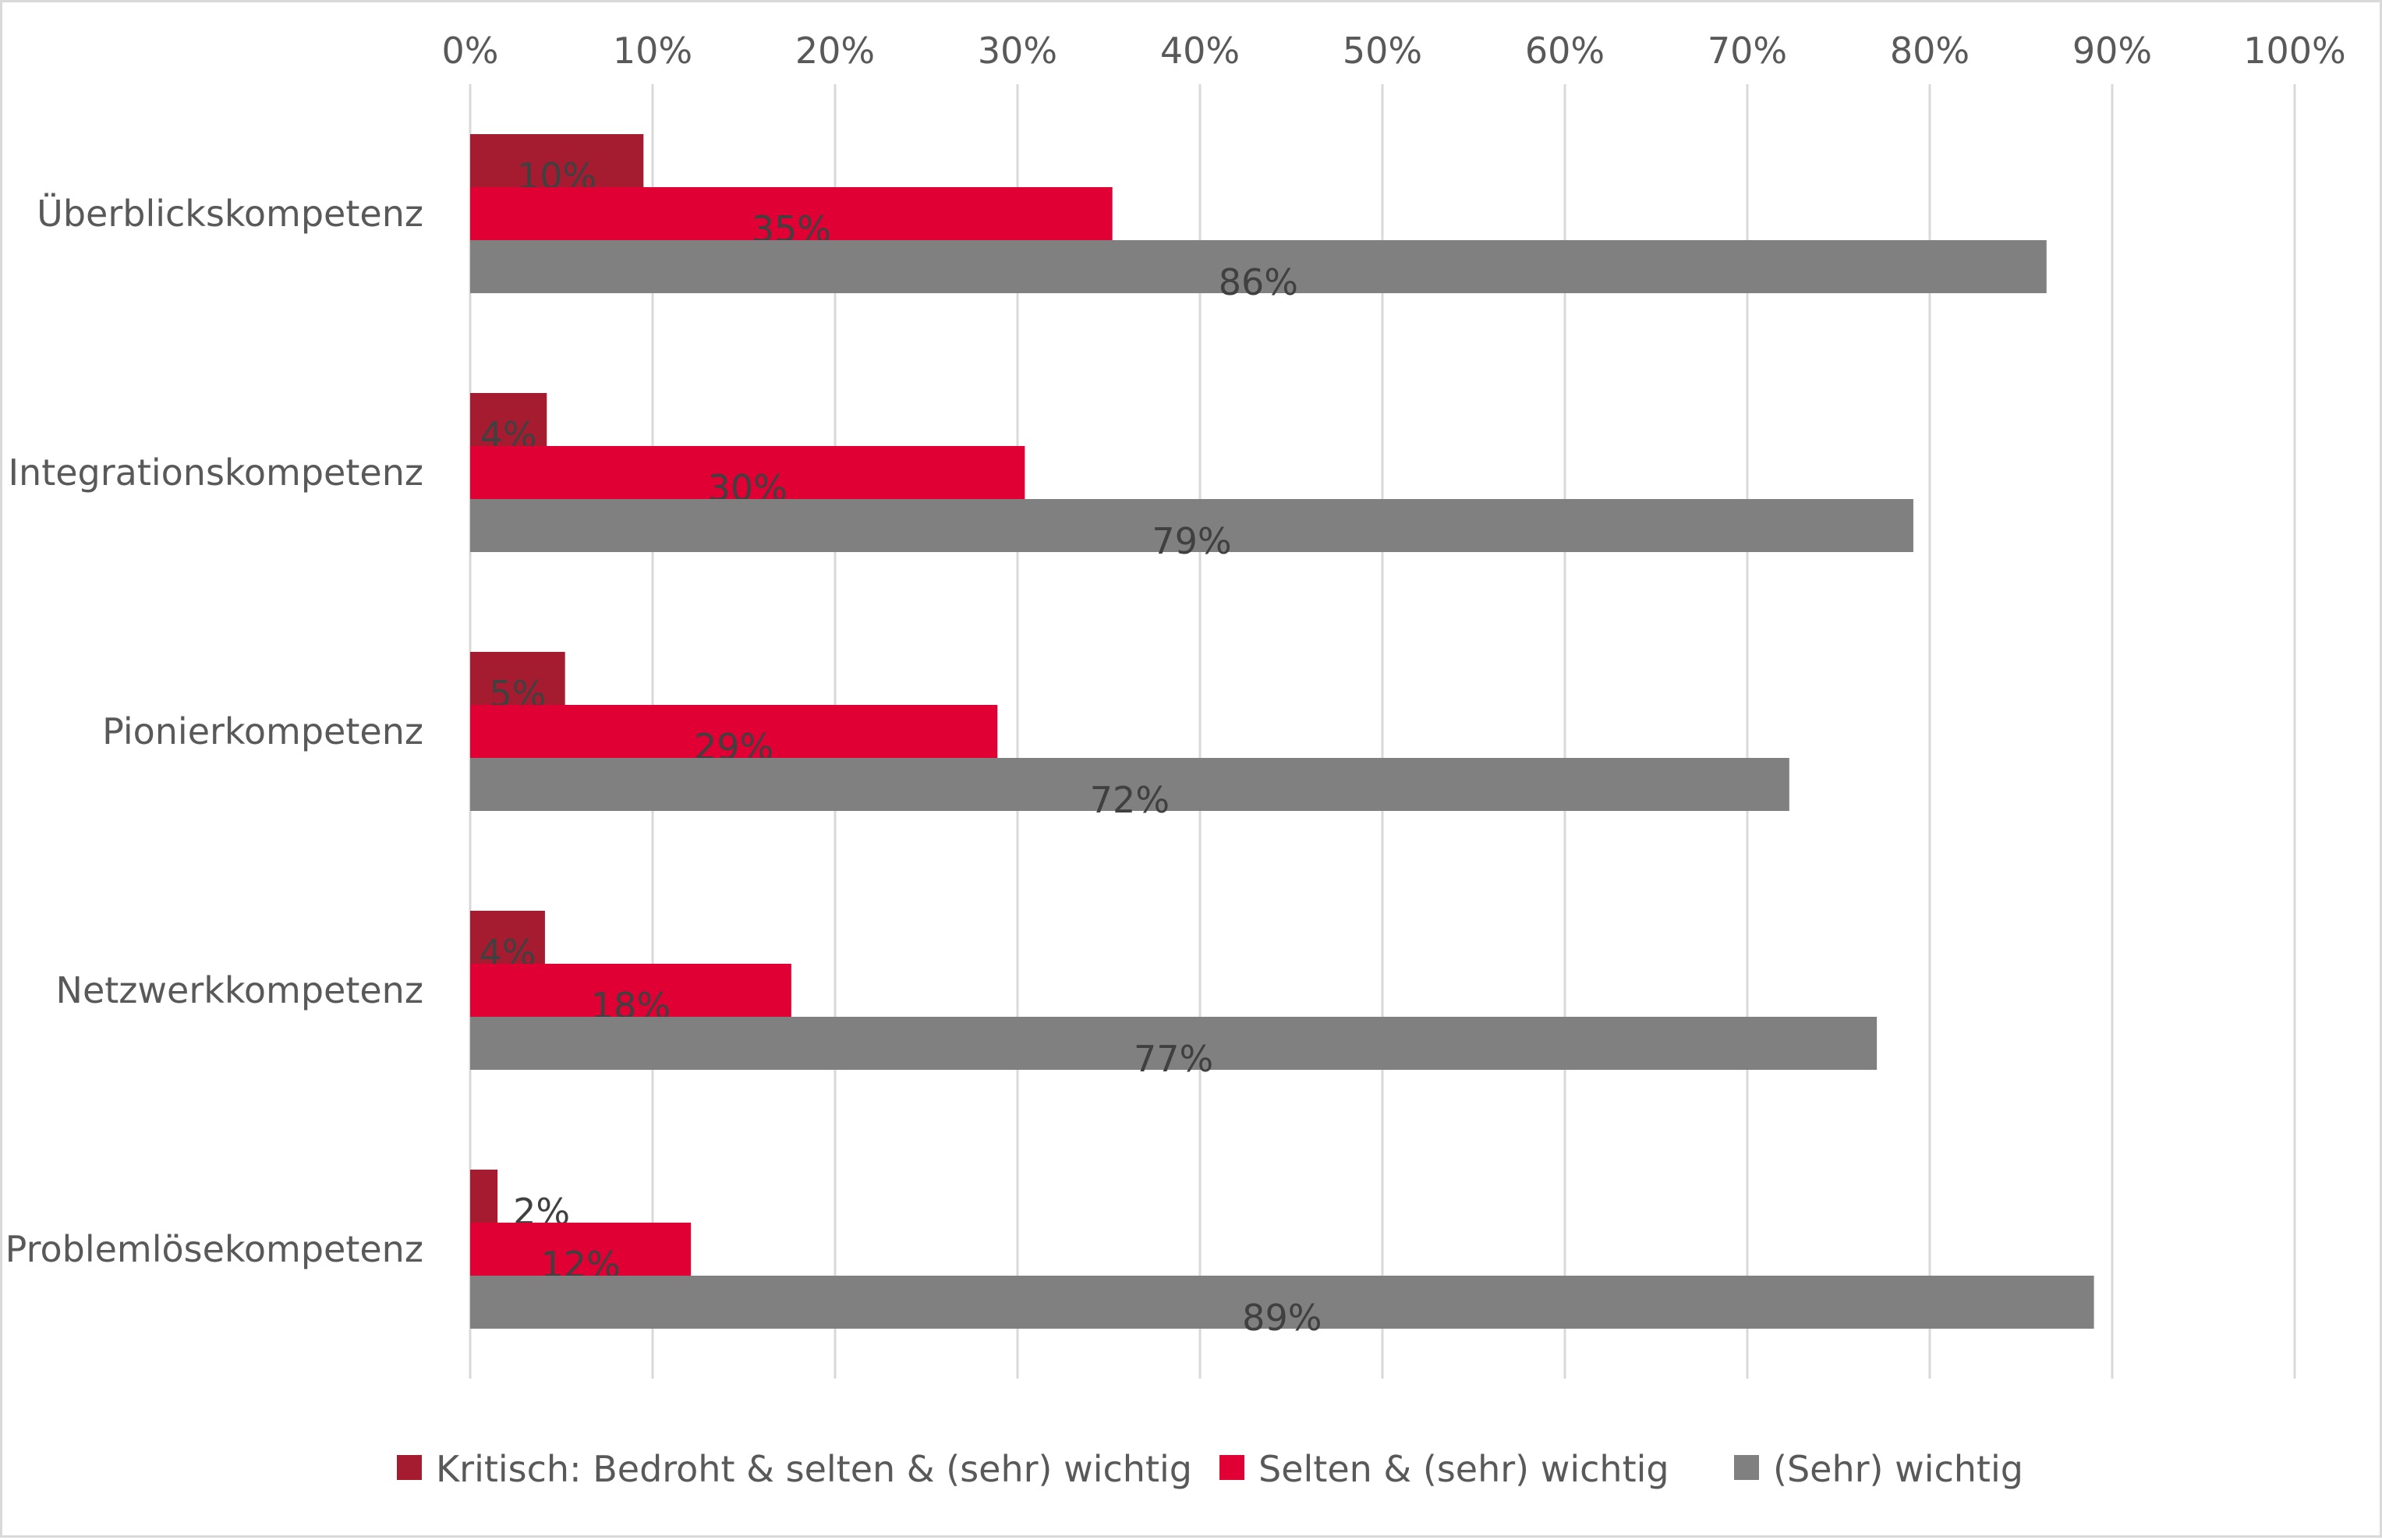 This screenshot has width=2382, height=1540. What do you see at coordinates (1898, 1469) in the screenshot?
I see `legend-label-2: (Sehr) wichtig` at bounding box center [1898, 1469].